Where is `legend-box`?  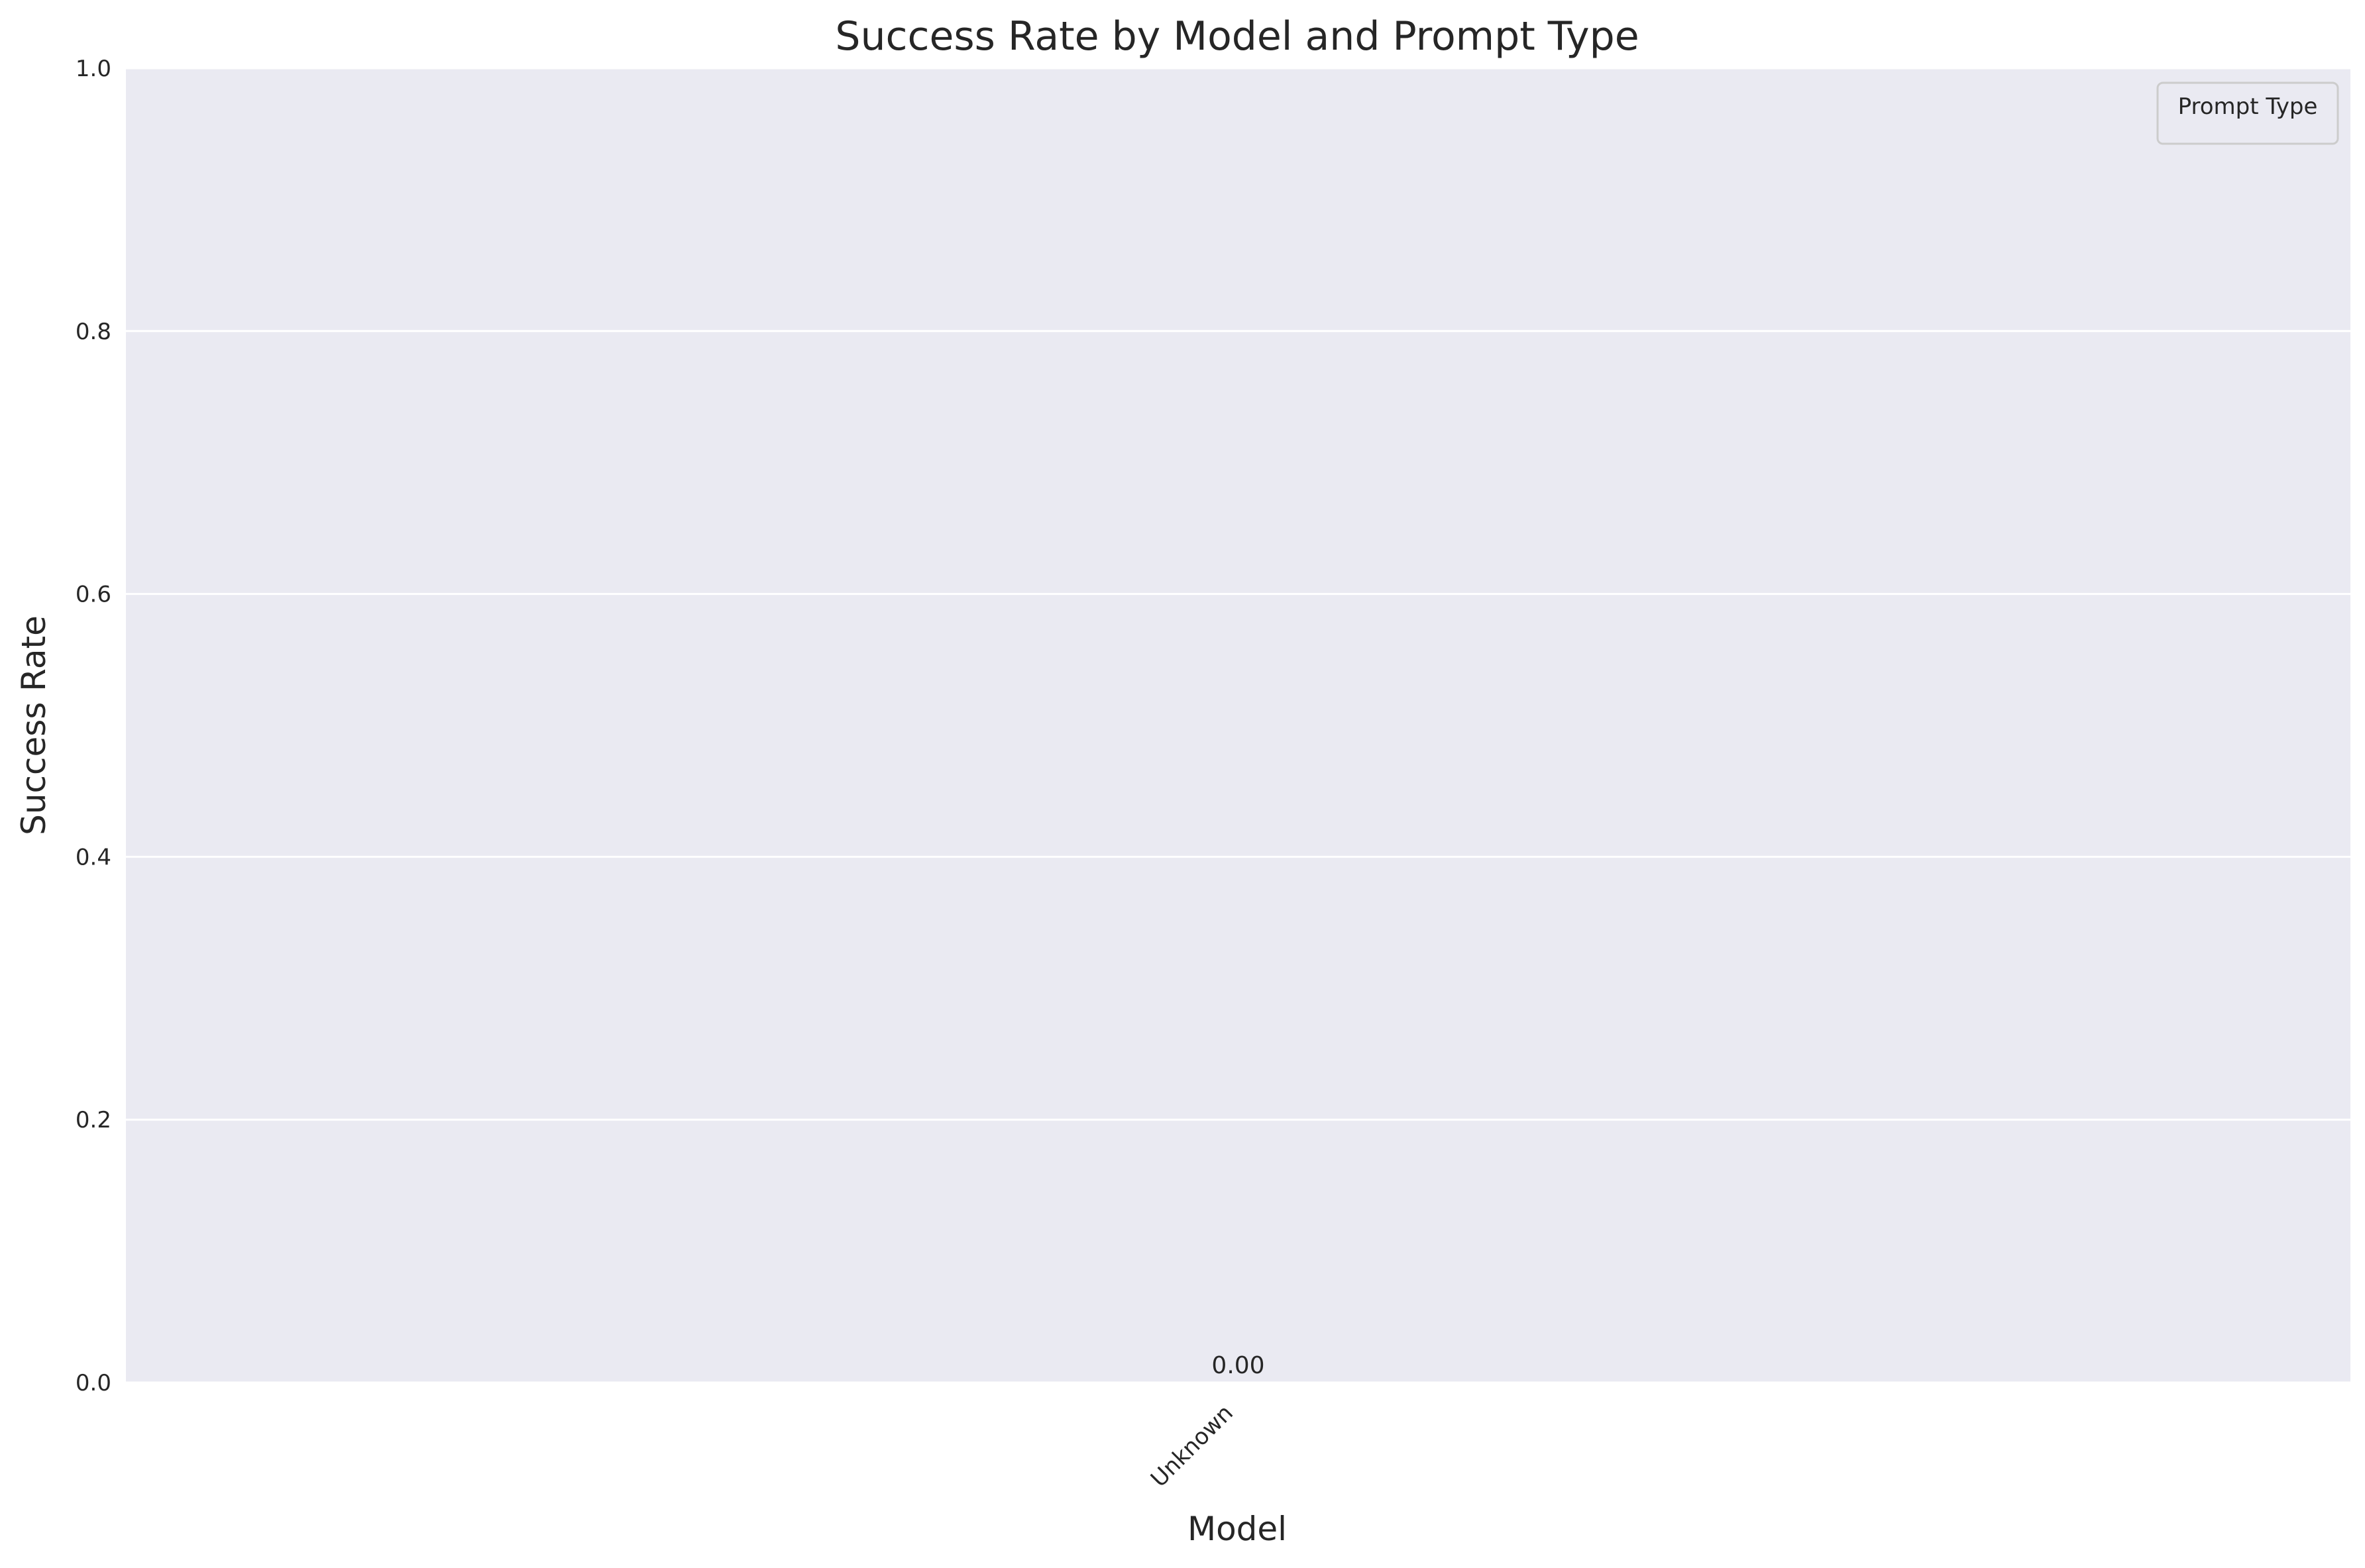
legend-box is located at coordinates (2247, 113).